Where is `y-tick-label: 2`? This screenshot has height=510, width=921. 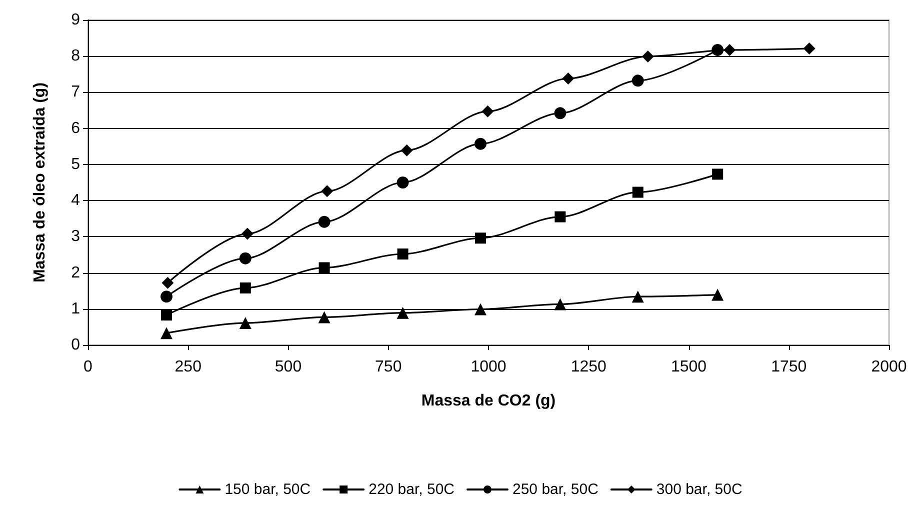 y-tick-label: 2 is located at coordinates (75, 273).